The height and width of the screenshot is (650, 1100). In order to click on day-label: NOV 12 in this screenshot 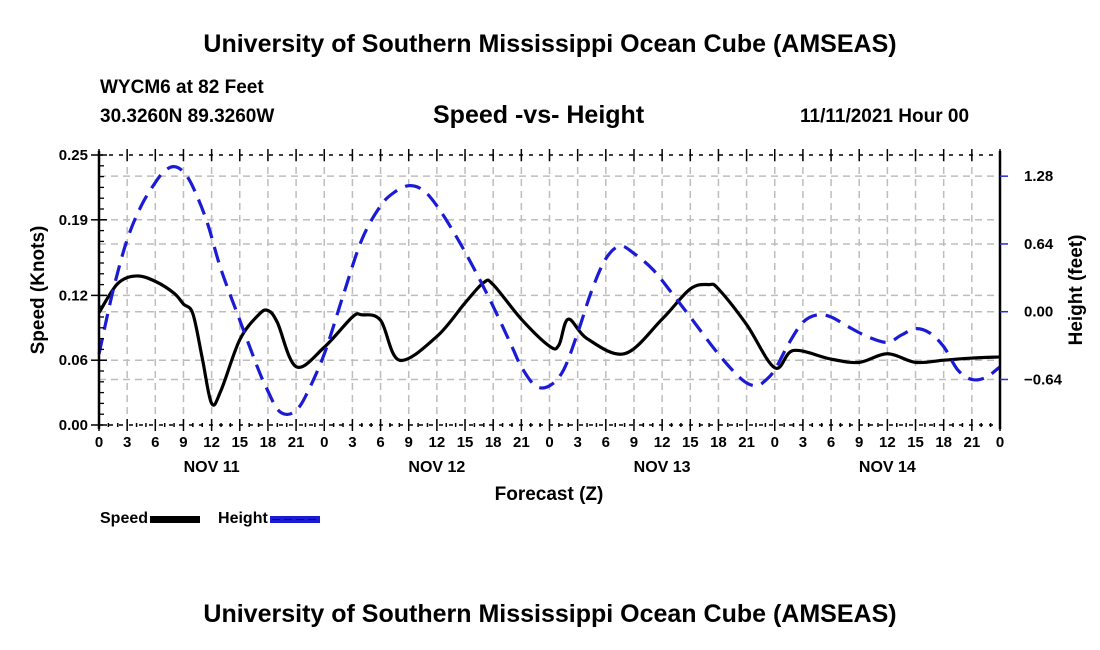, I will do `click(436, 467)`.